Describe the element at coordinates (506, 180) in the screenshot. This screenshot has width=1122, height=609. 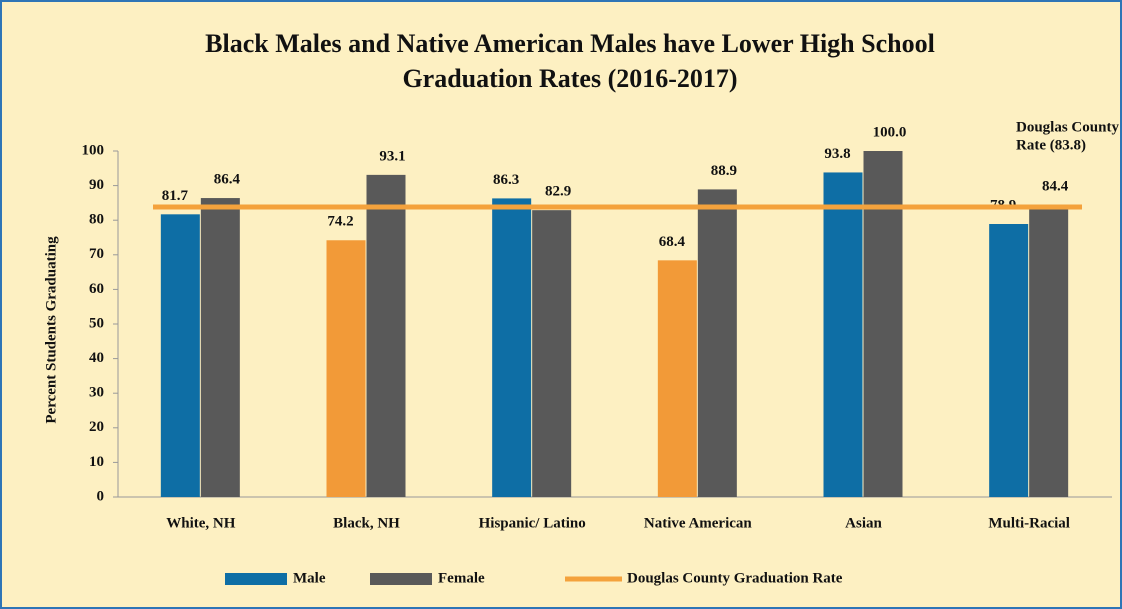
I see `data-label: 86.3` at that location.